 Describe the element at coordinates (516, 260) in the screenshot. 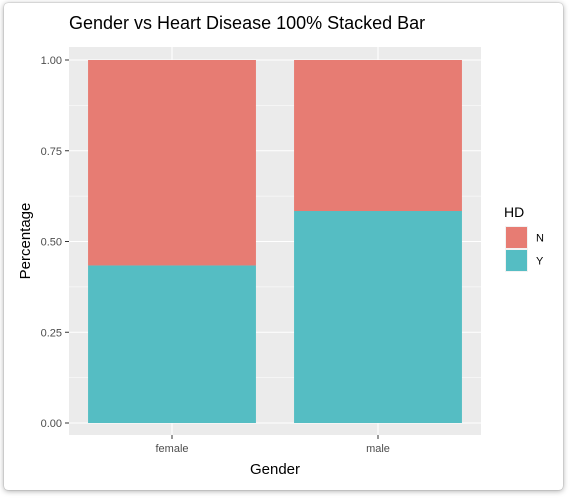

I see `legend-swatch-Y` at that location.